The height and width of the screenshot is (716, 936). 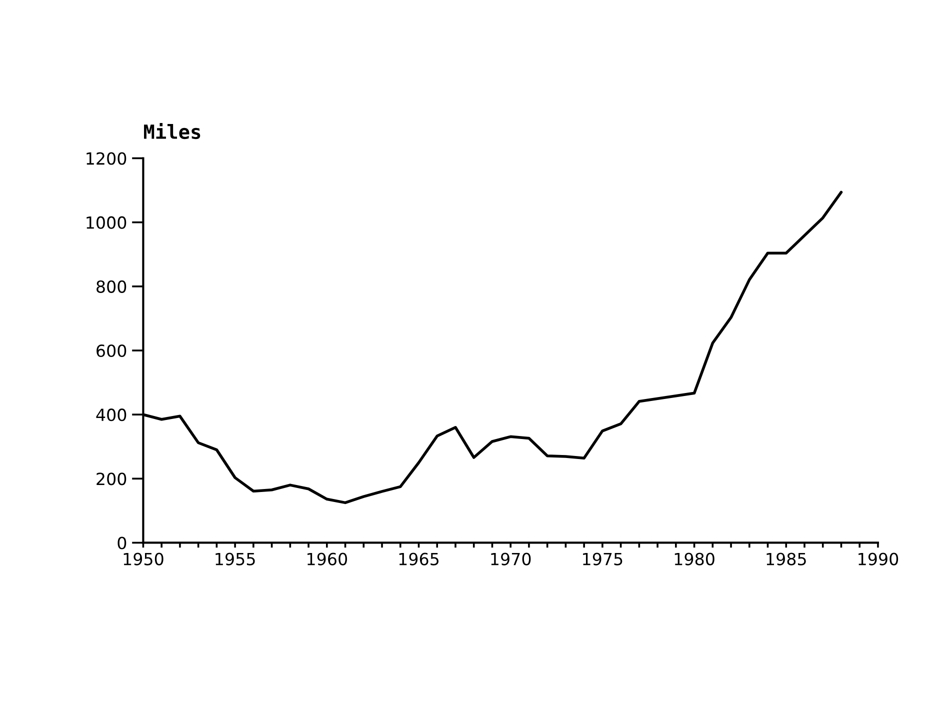 What do you see at coordinates (106, 222) in the screenshot?
I see `y-tick-label: 1000` at bounding box center [106, 222].